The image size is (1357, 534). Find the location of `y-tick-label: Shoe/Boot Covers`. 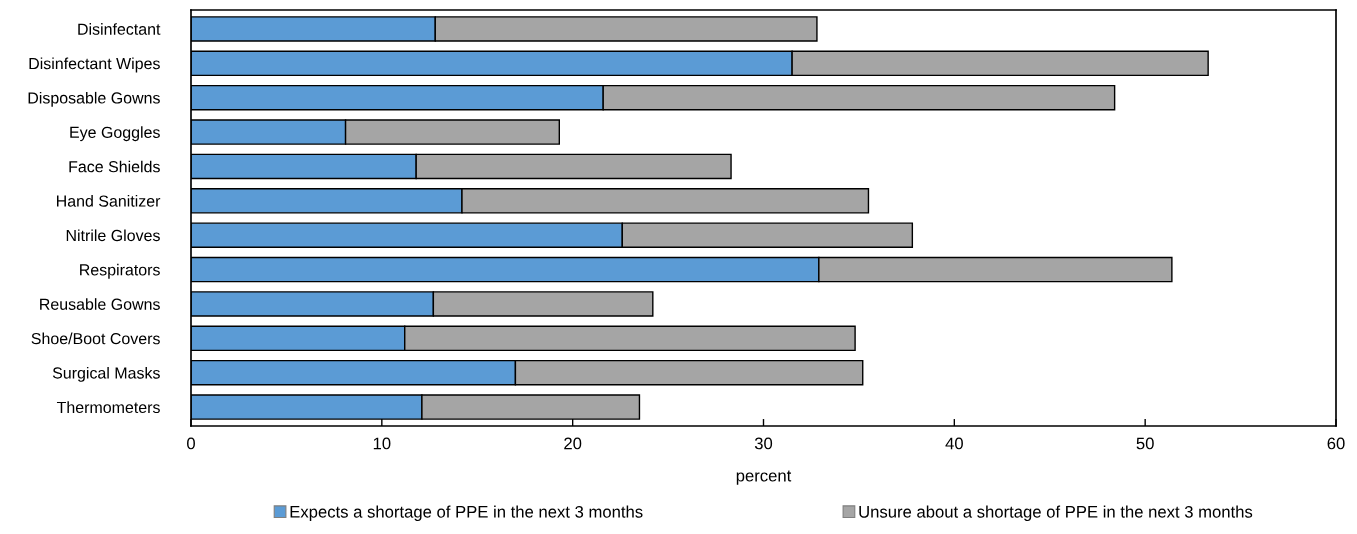

y-tick-label: Shoe/Boot Covers is located at coordinates (95, 338).